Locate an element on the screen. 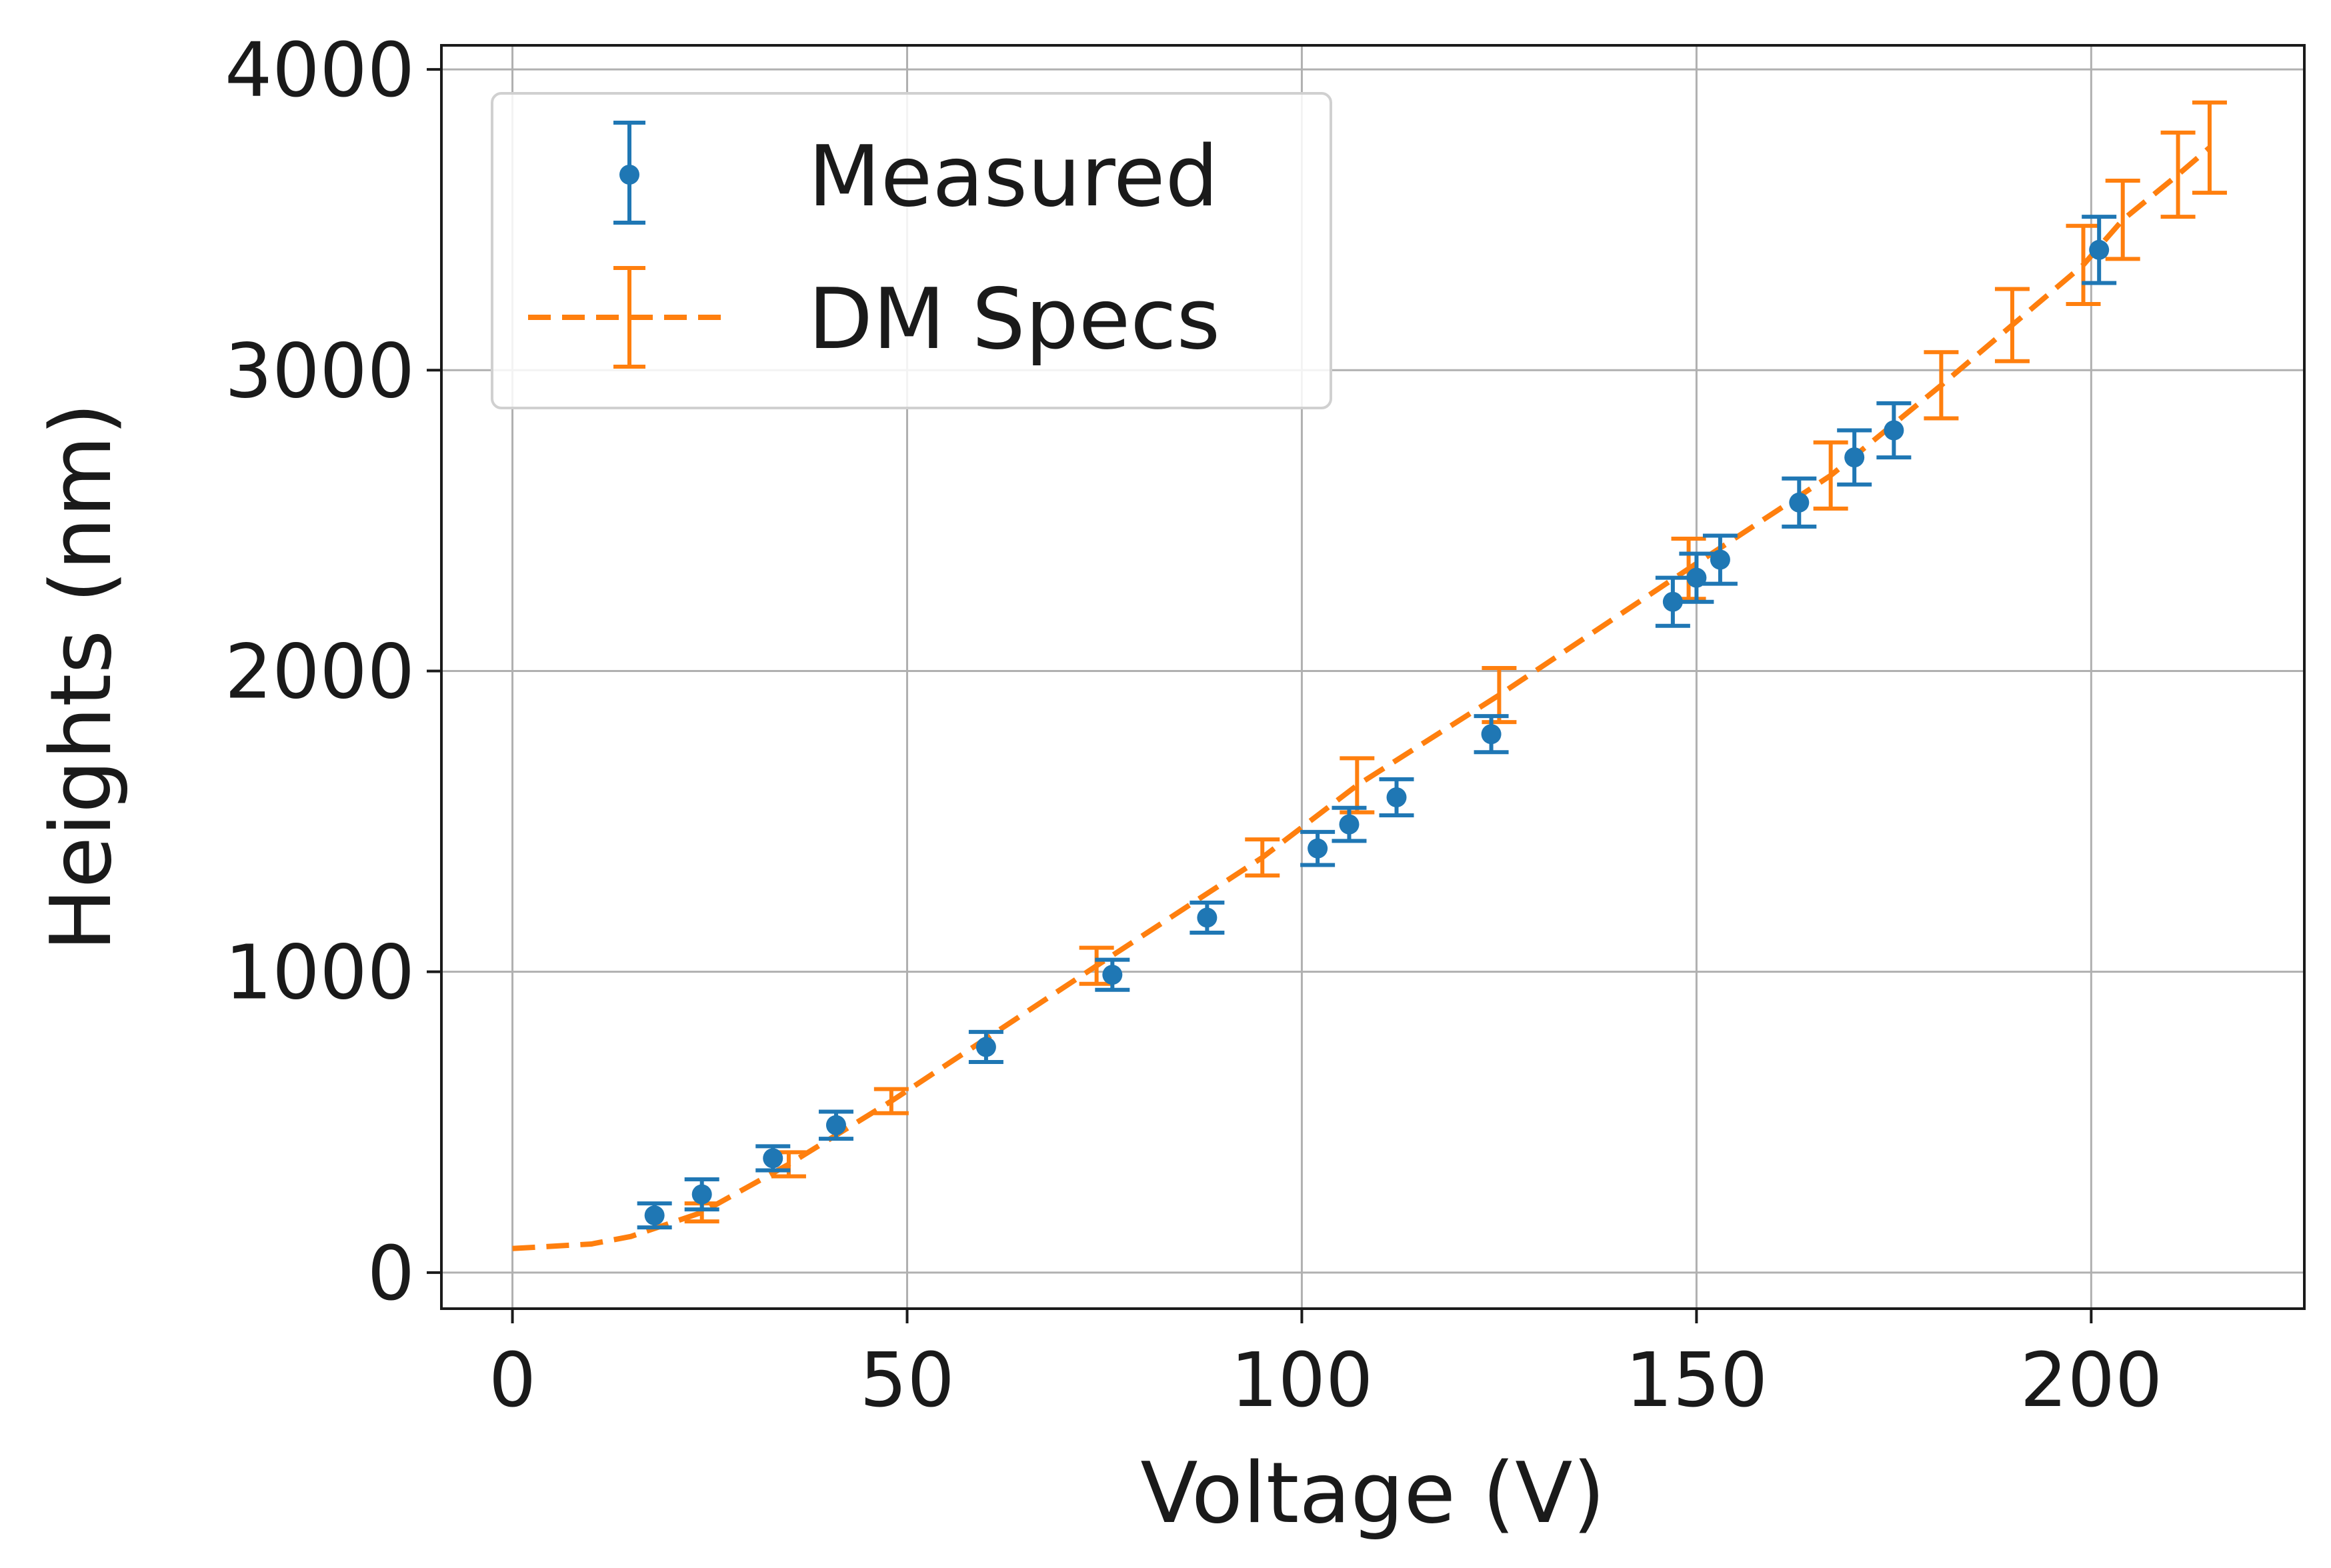 This screenshot has width=2331, height=1568. legend-label-dm-specs: DM Specs is located at coordinates (1014, 319).